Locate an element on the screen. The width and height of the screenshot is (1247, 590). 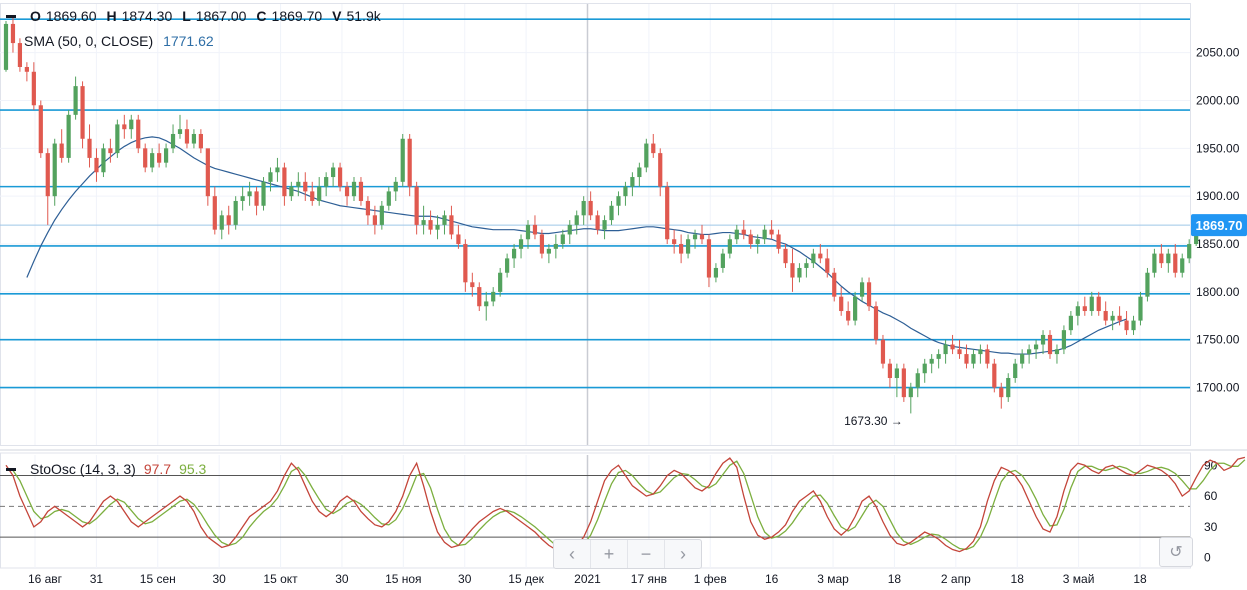
zoom-out-button: − is located at coordinates (646, 554).